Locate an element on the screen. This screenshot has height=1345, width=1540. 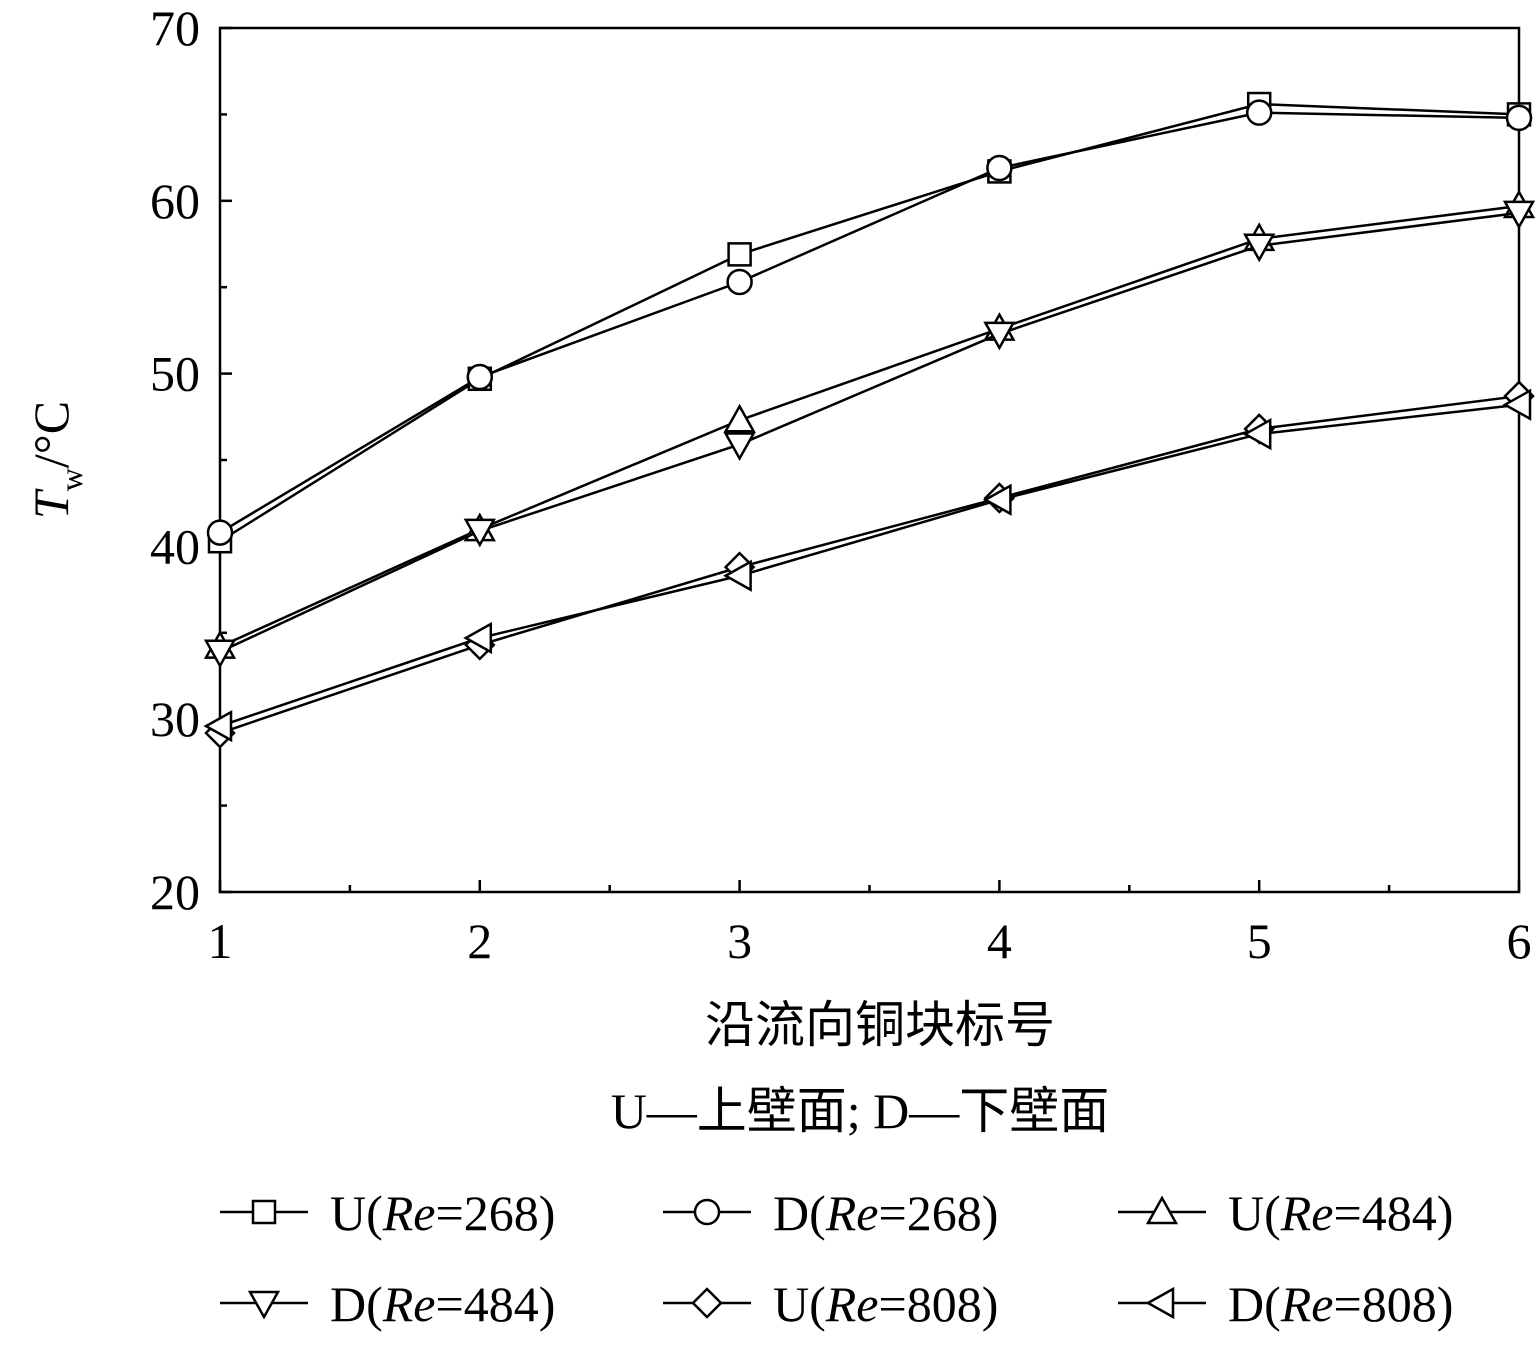
legend-item: D(Re=808) is located at coordinates (1285, 1304).